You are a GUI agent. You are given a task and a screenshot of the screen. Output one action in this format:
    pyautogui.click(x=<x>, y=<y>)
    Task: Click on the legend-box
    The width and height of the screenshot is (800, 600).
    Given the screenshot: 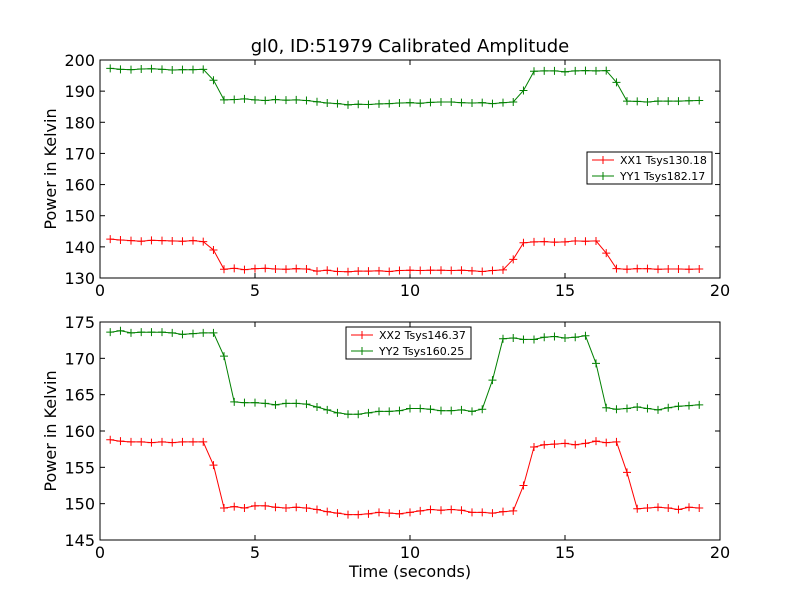 What is the action you would take?
    pyautogui.click(x=649, y=168)
    